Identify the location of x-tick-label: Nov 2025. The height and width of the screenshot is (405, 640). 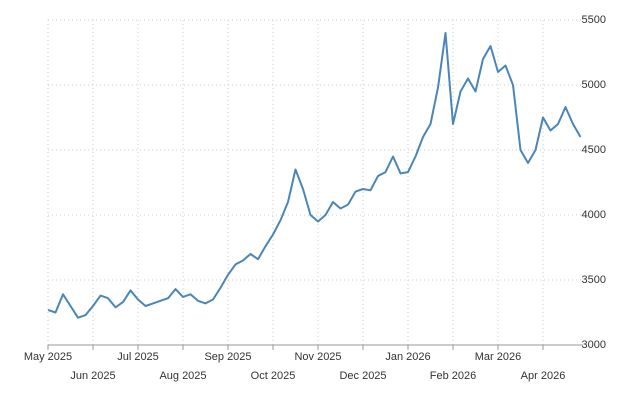
(317, 357).